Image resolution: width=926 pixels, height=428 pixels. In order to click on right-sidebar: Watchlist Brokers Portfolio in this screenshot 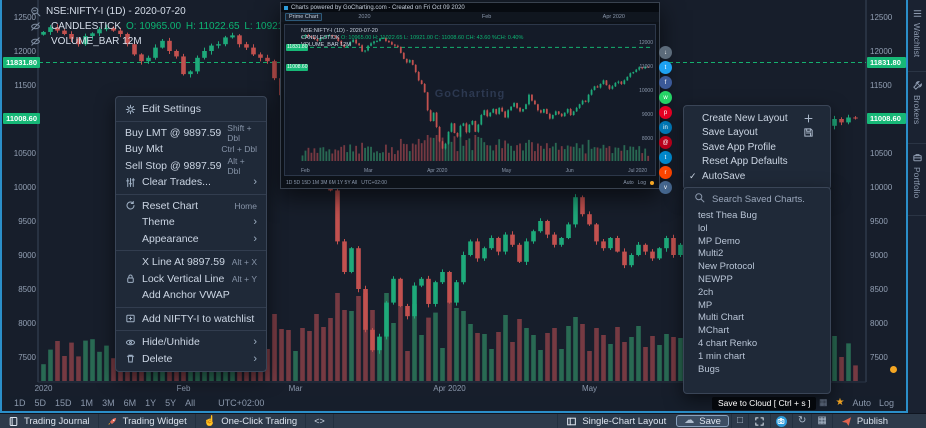, I will do `click(917, 206)`.